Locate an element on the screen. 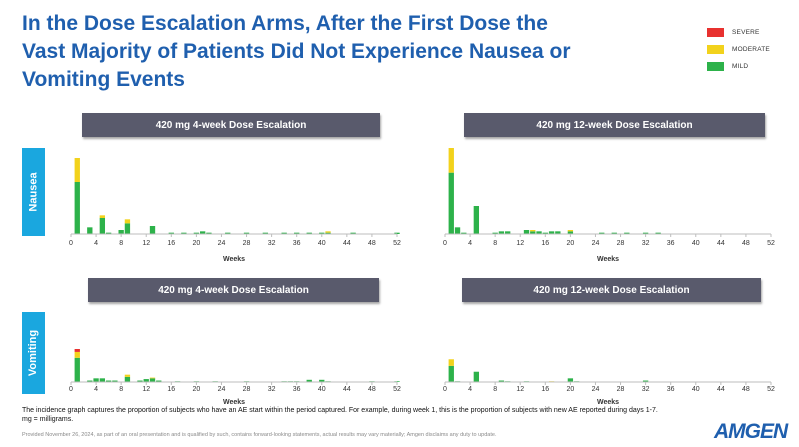  row-label-nausea: Nausea is located at coordinates (33, 192).